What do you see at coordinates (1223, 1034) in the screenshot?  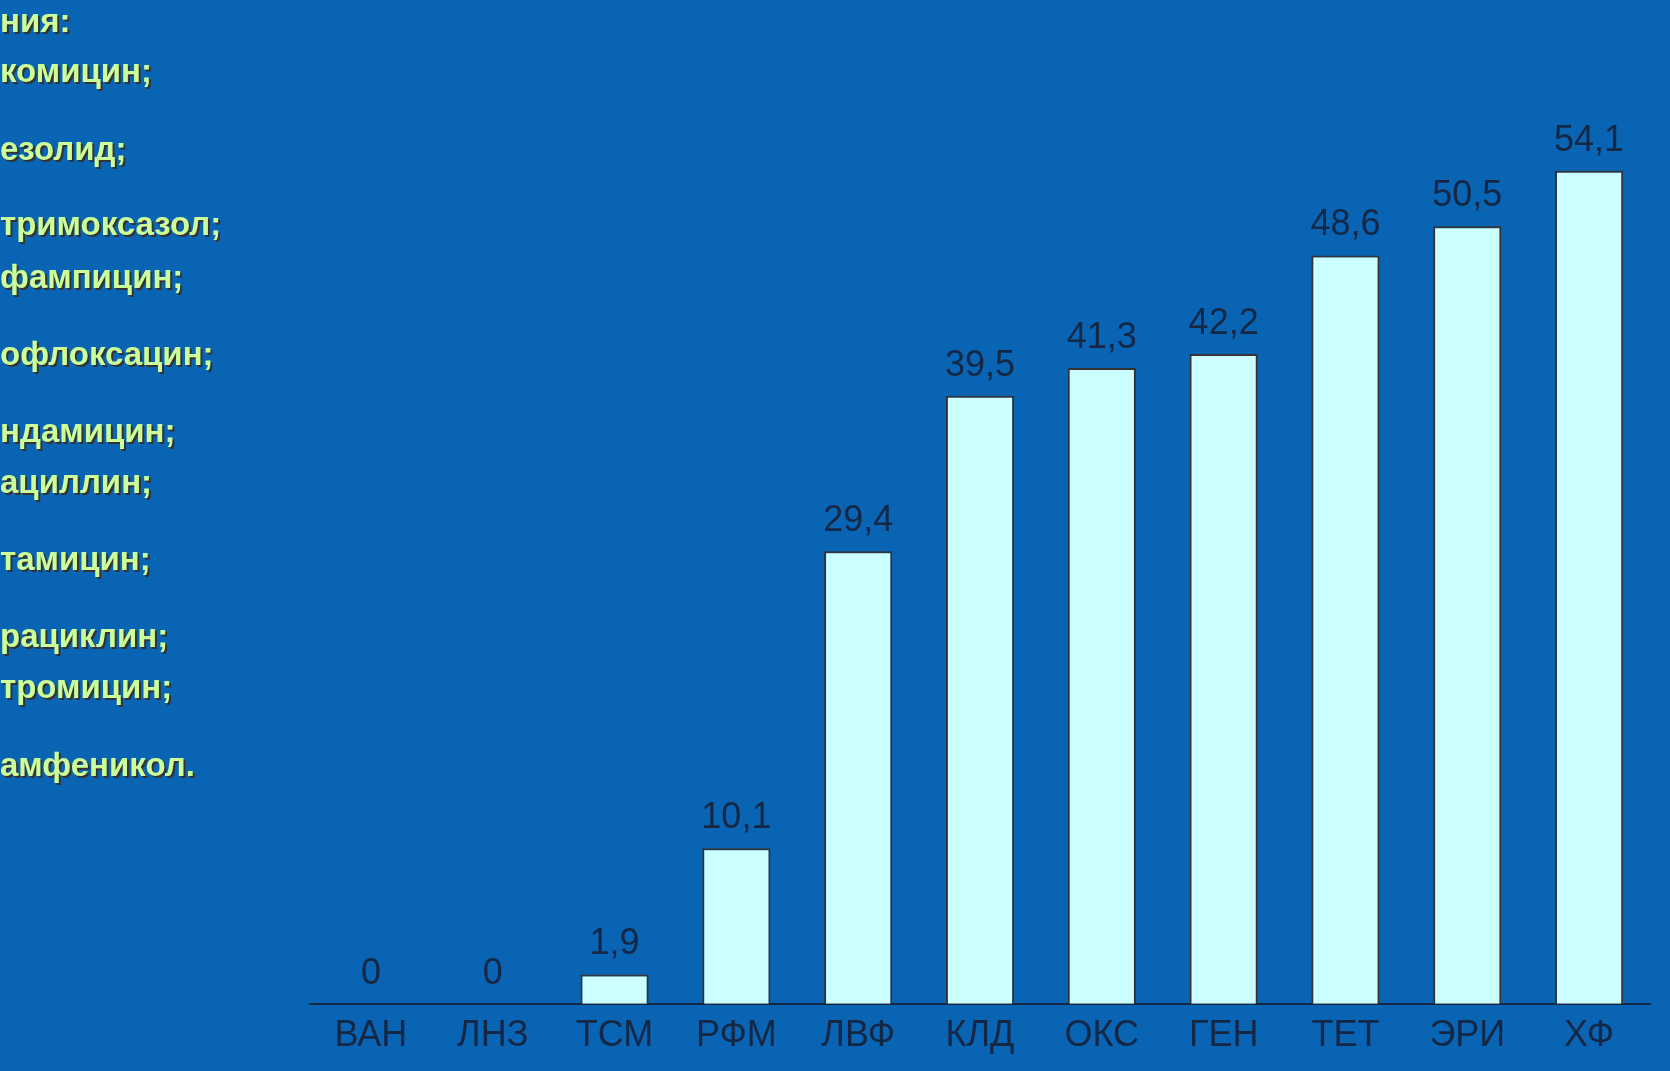 I see `x-tick-label: ГЕН` at bounding box center [1223, 1034].